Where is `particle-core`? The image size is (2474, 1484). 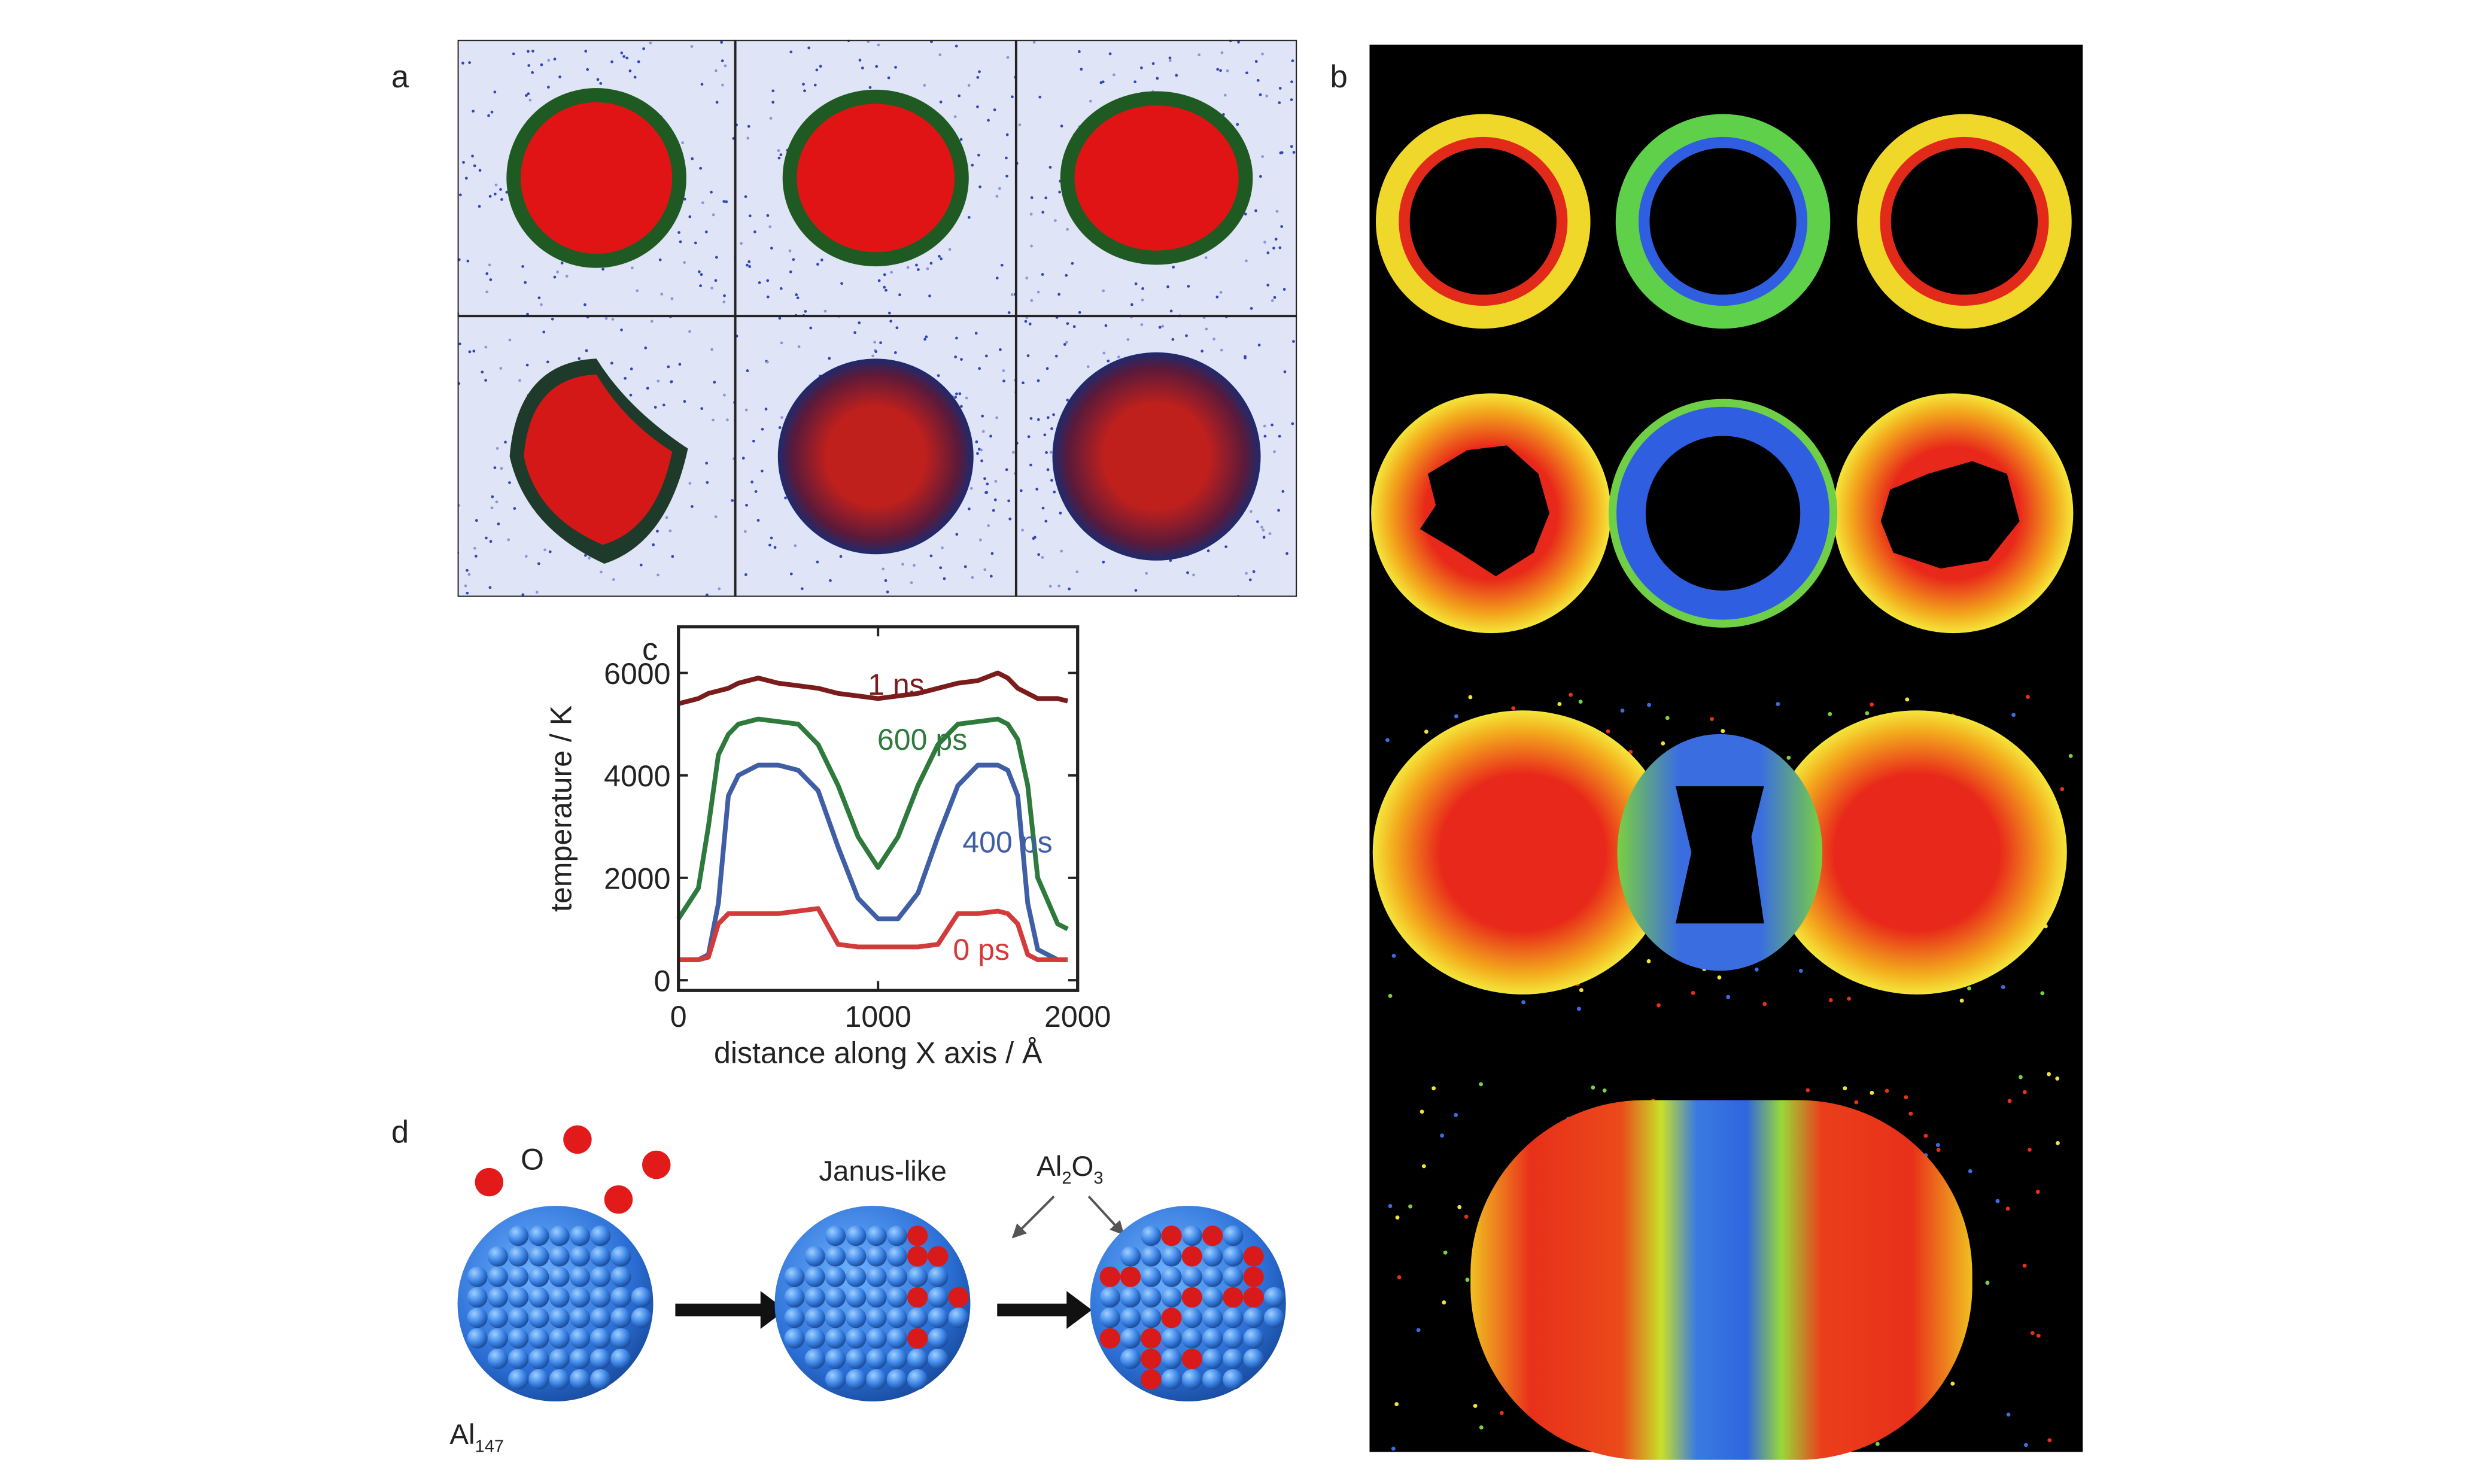
particle-core is located at coordinates (597, 178).